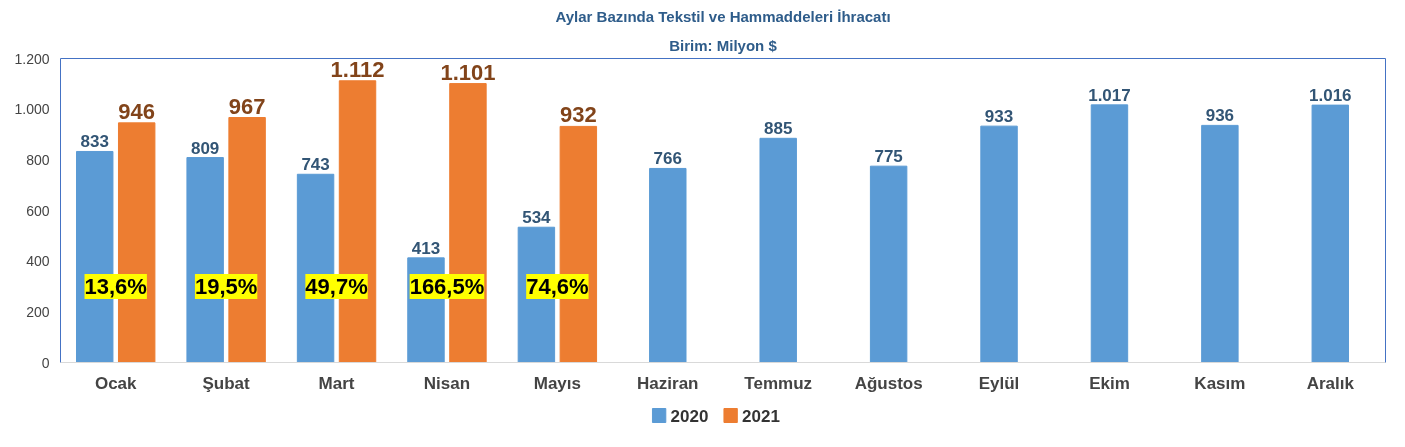  What do you see at coordinates (668, 383) in the screenshot?
I see `x-tick-label: Haziran` at bounding box center [668, 383].